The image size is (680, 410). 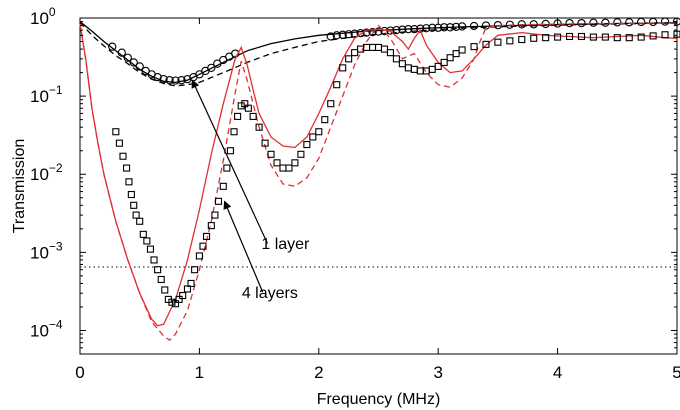 What do you see at coordinates (46, 172) in the screenshot?
I see `y-tick-label: 10⁻²` at bounding box center [46, 172].